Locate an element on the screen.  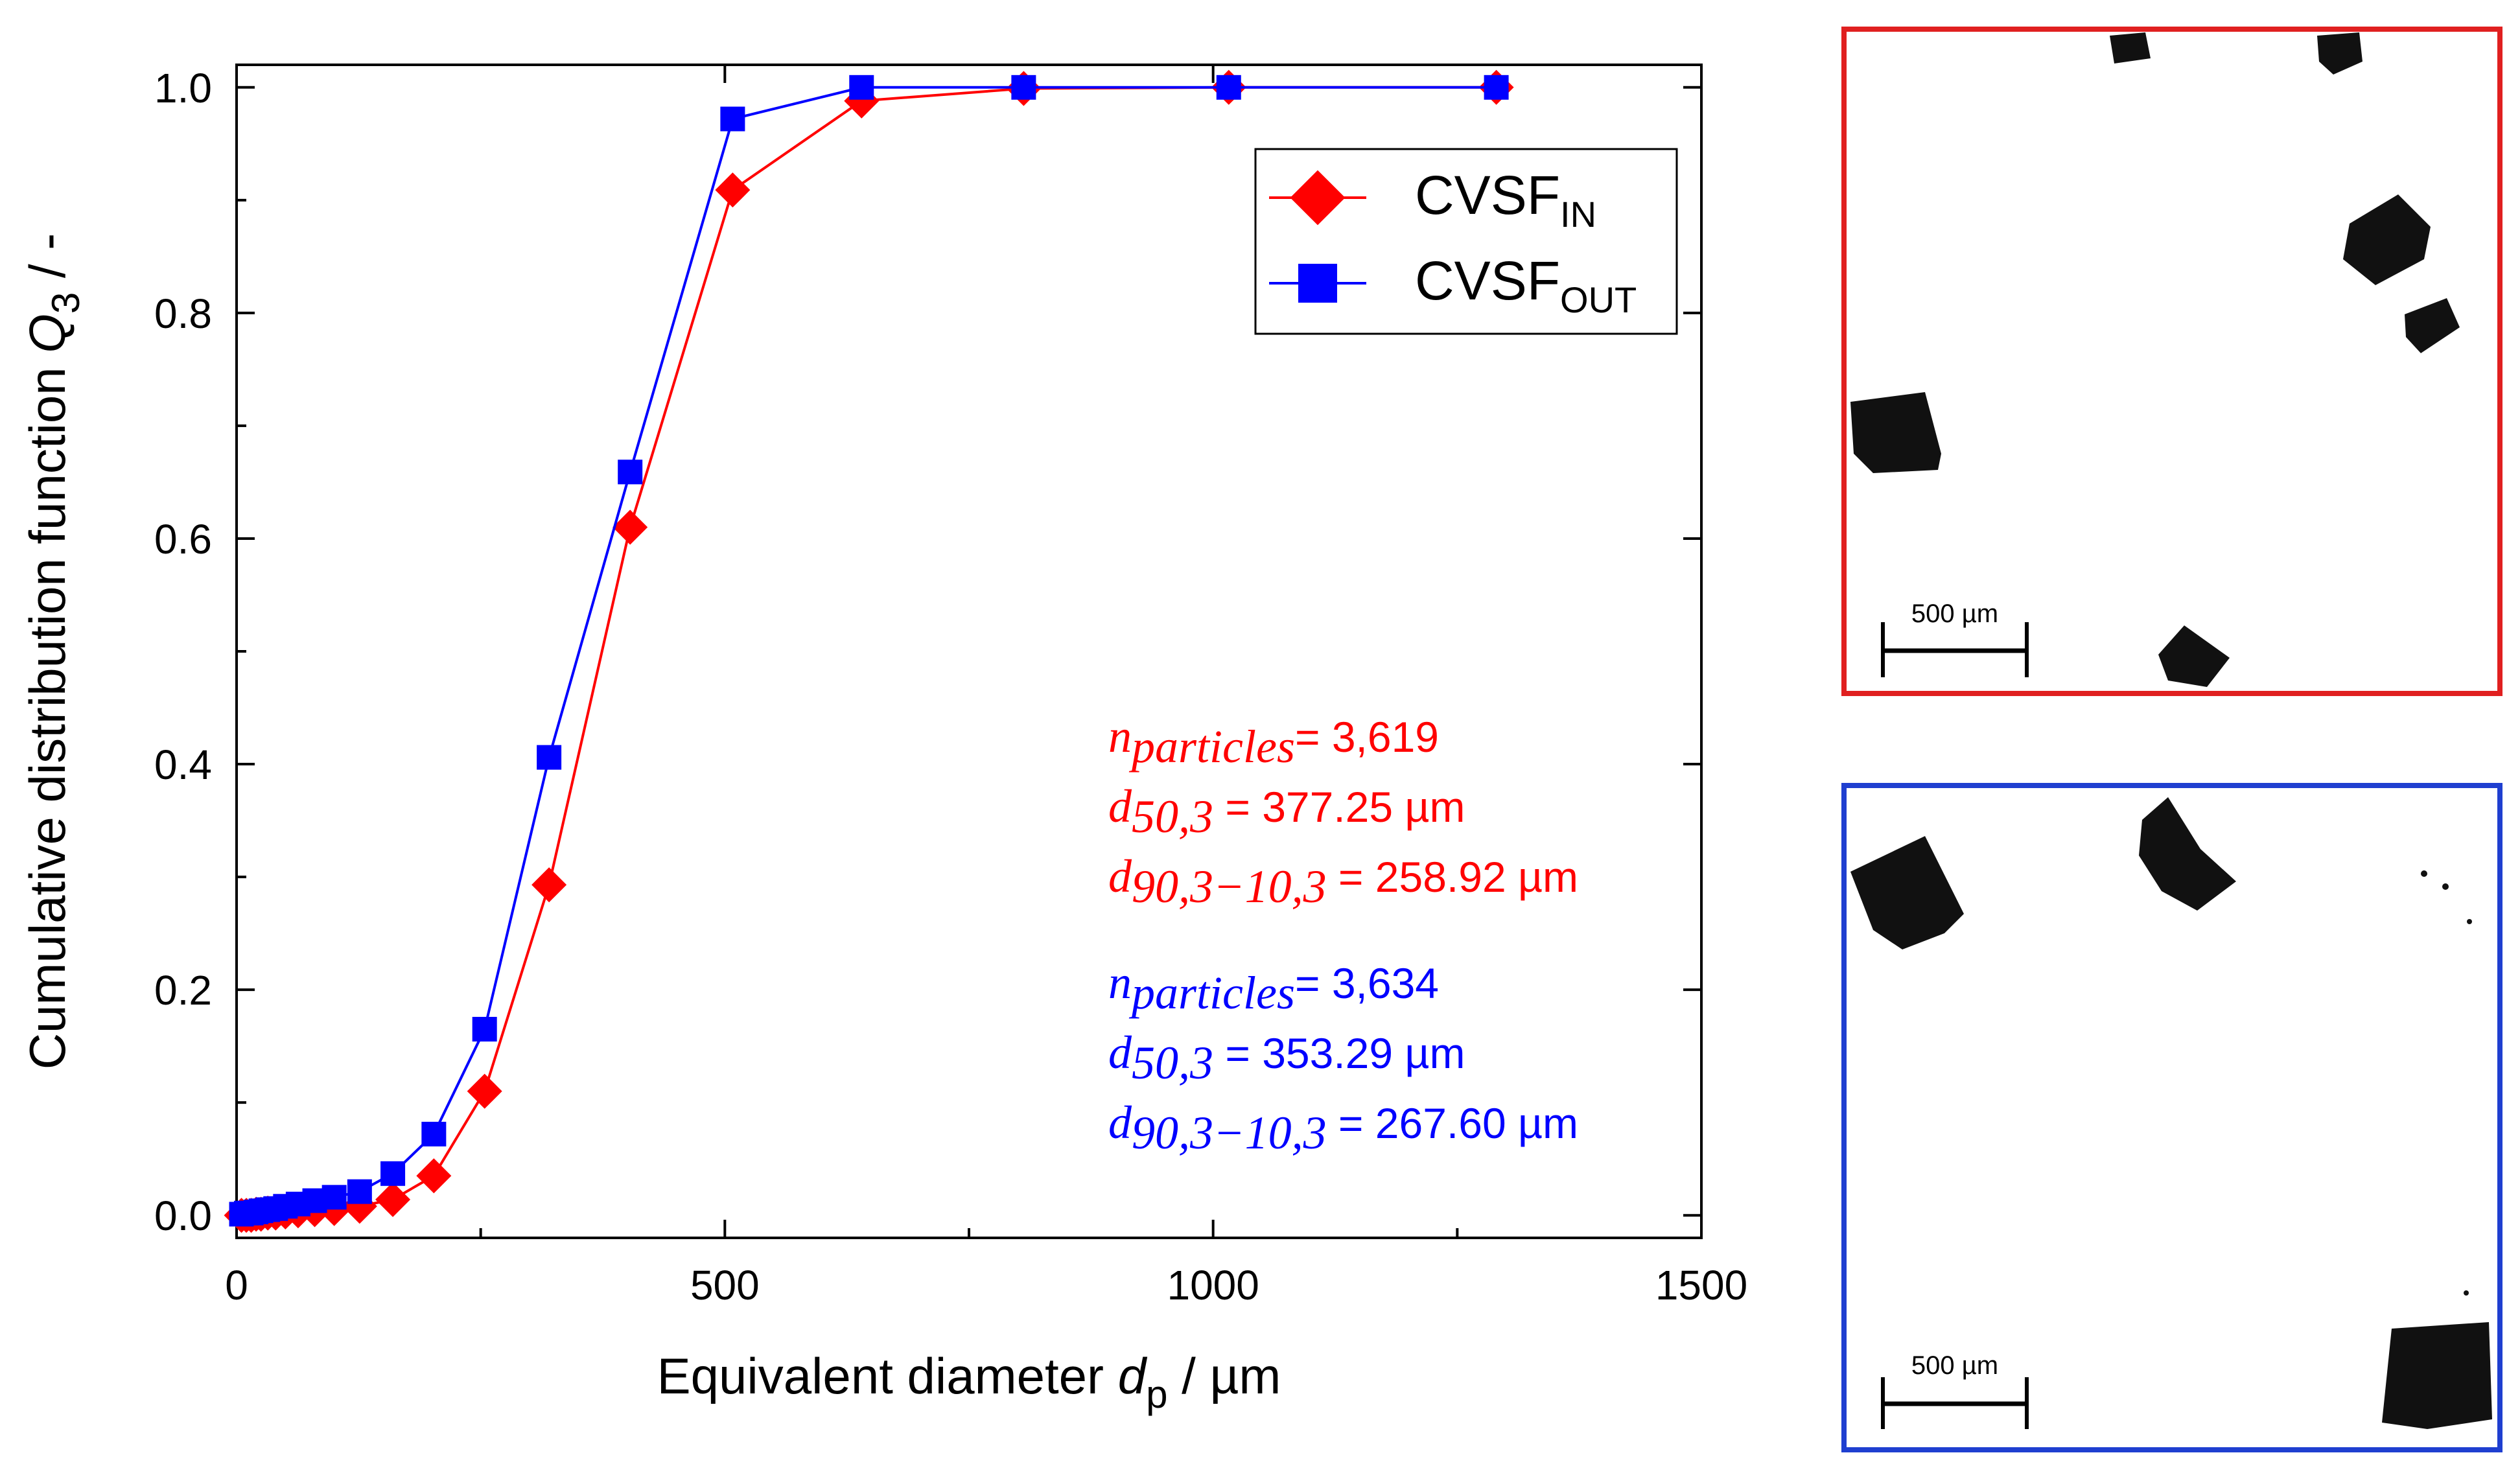
micrograph-in-frame is located at coordinates (2171, 361).